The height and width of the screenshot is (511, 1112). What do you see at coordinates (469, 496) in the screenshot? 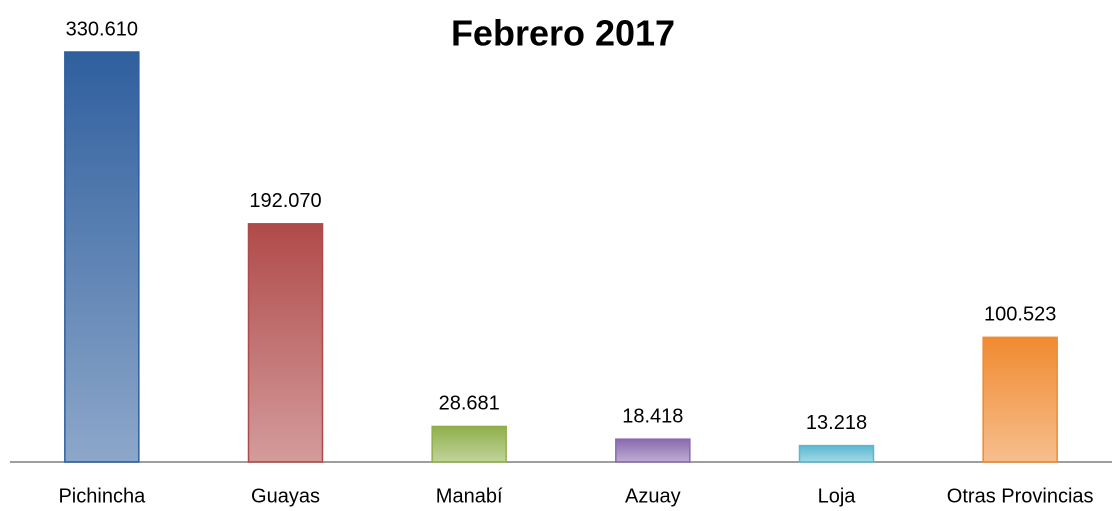
I see `x-tick-label: Manabí` at bounding box center [469, 496].